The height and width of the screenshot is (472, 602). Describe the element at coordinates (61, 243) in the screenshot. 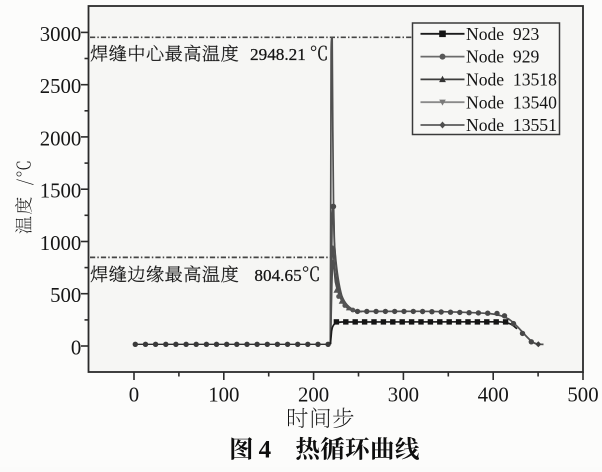

I see `svg-text: 1000` at that location.